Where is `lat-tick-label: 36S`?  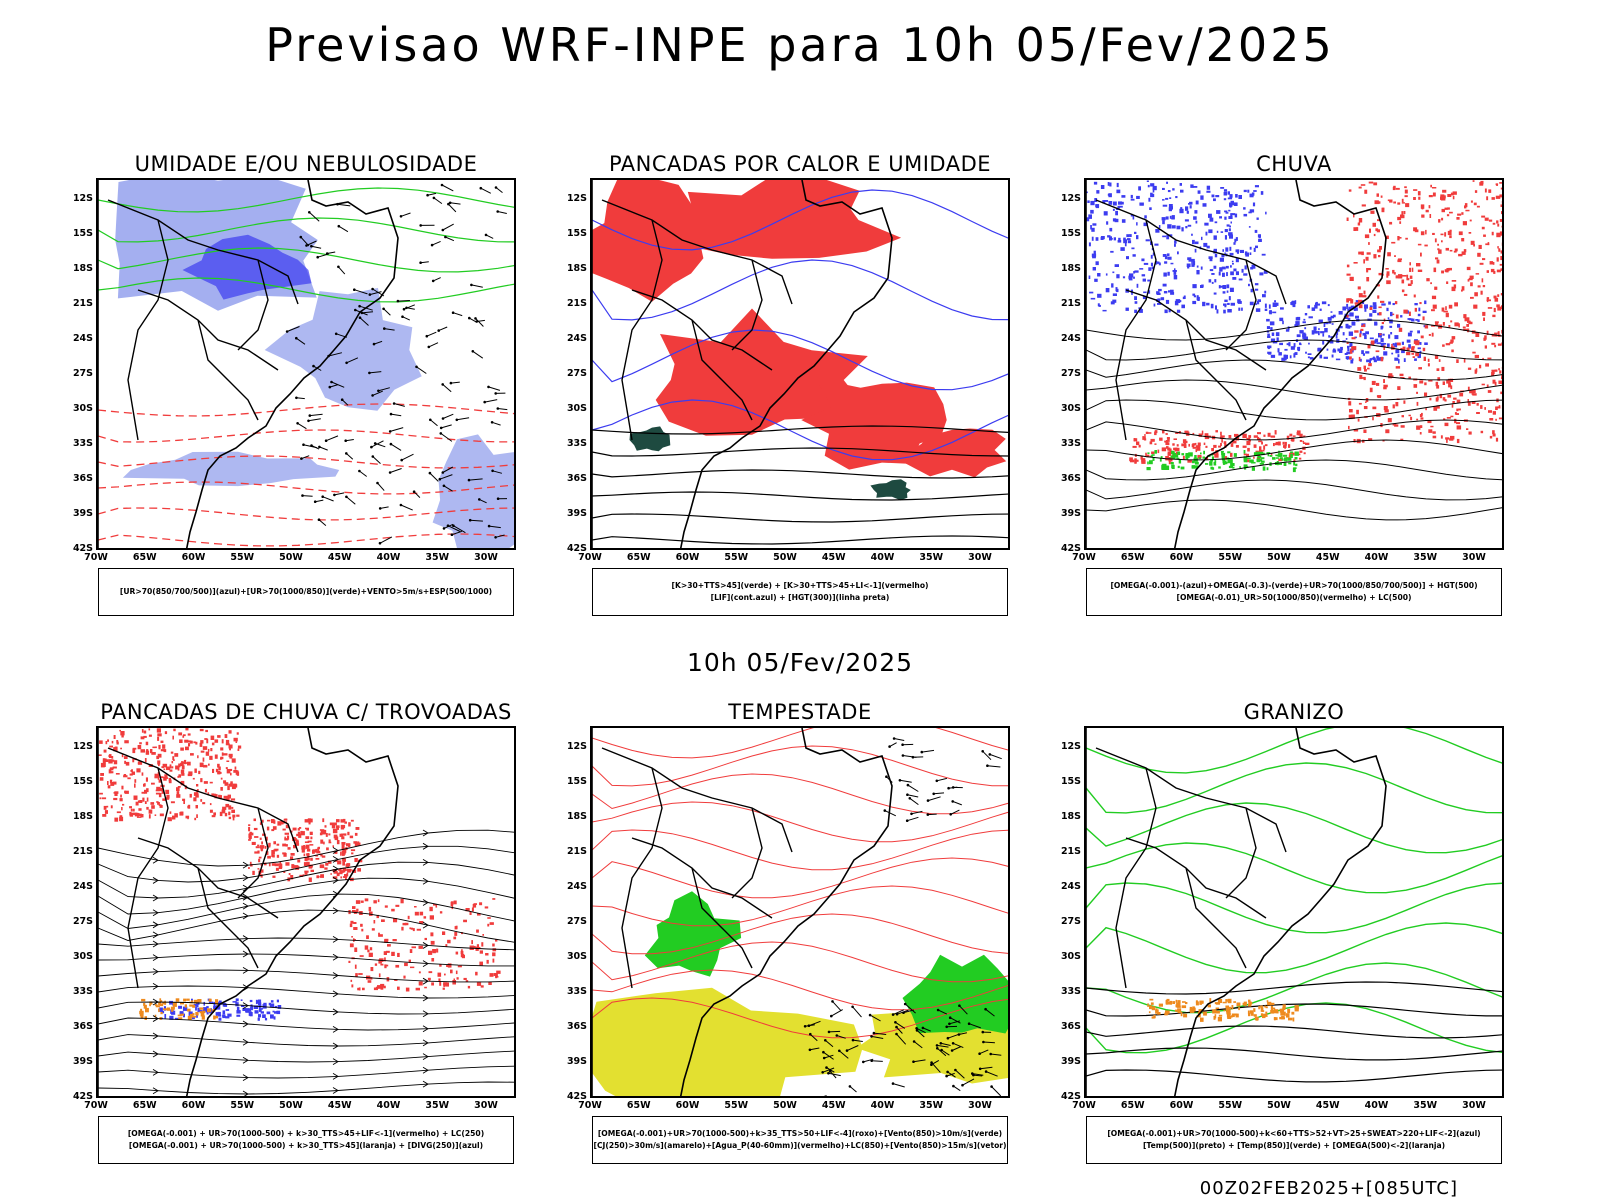 lat-tick-label: 36S is located at coordinates (576, 1026).